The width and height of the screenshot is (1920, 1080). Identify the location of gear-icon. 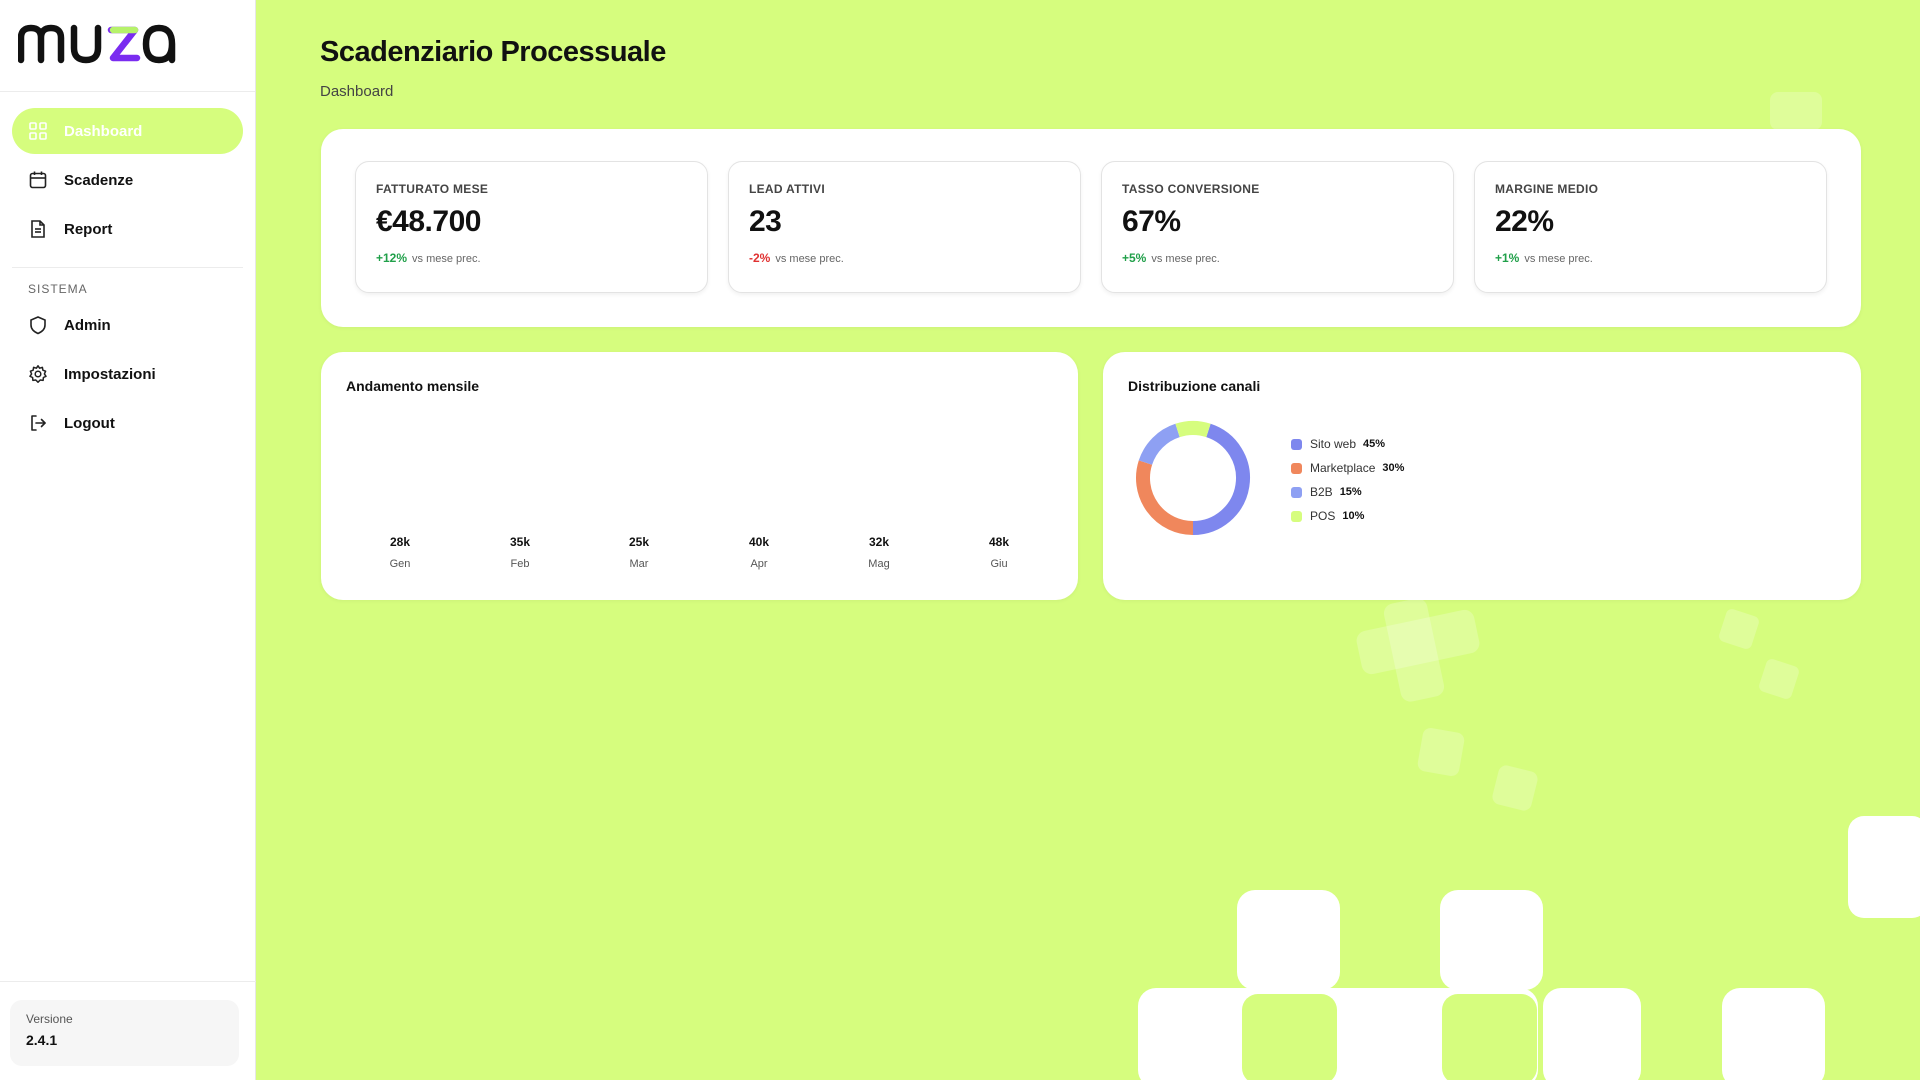
(38, 374).